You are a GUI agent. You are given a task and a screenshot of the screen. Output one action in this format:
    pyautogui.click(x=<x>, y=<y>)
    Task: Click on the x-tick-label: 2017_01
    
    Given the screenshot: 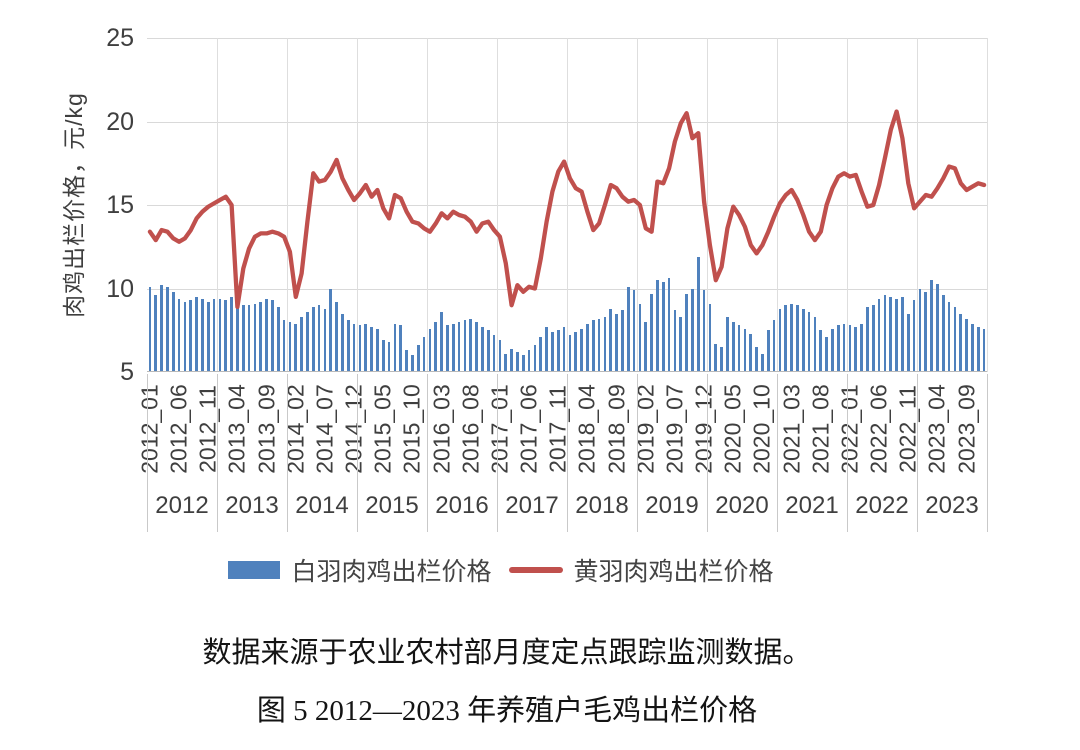 What is the action you would take?
    pyautogui.click(x=499, y=429)
    